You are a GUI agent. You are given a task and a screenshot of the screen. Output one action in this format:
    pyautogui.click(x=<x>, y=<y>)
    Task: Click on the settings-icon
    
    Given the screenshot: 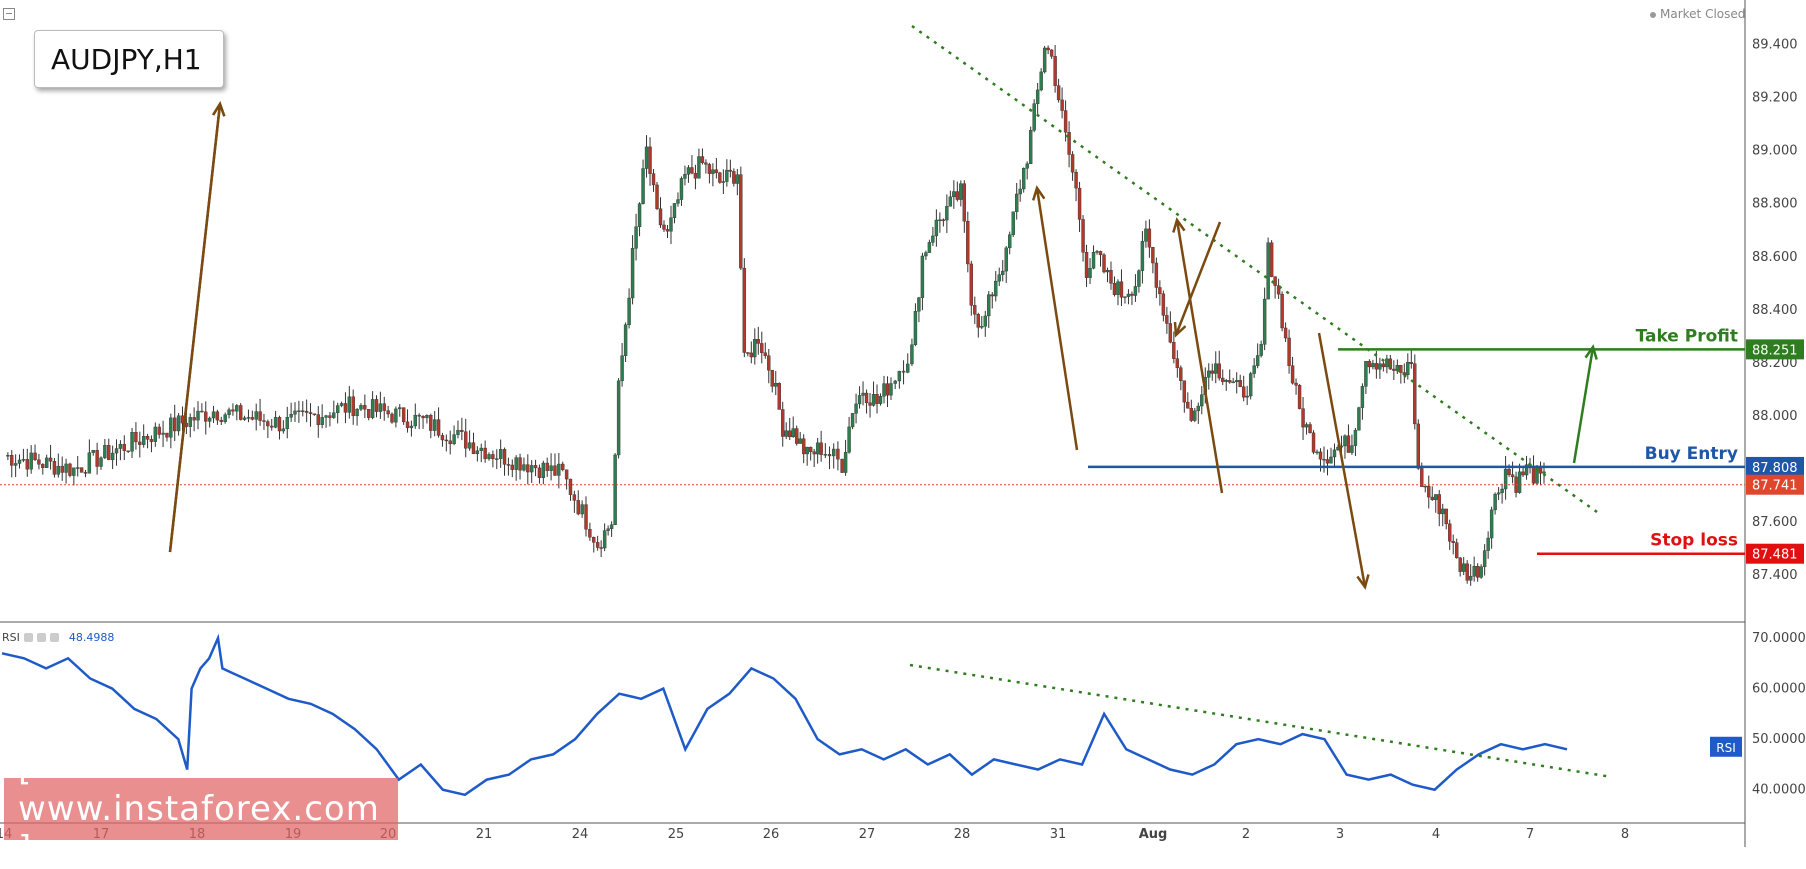 What is the action you would take?
    pyautogui.click(x=28, y=637)
    